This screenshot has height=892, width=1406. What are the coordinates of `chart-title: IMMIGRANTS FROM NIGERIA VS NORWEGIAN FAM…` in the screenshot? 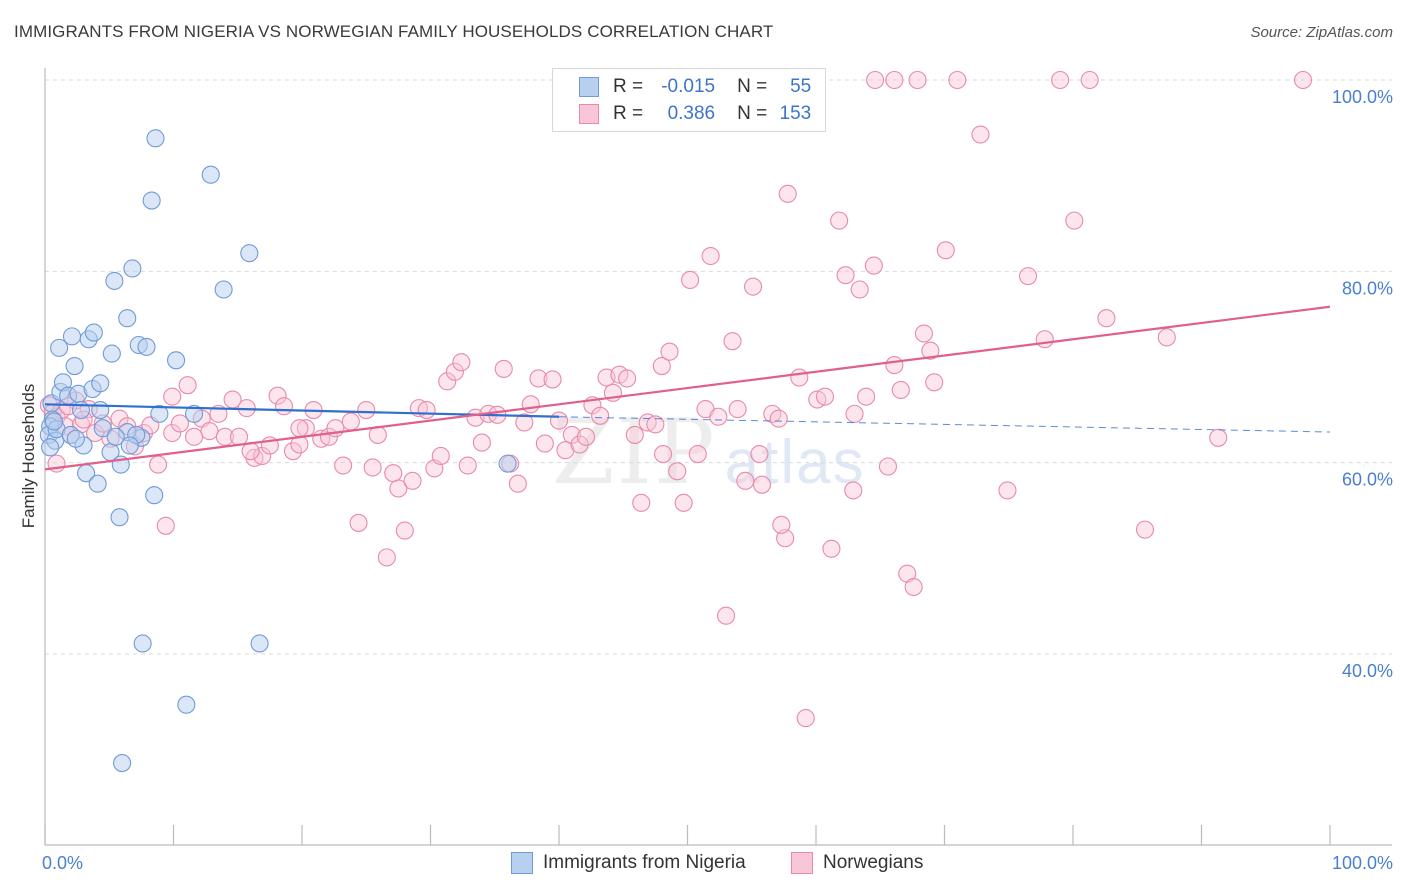 It's located at (394, 31).